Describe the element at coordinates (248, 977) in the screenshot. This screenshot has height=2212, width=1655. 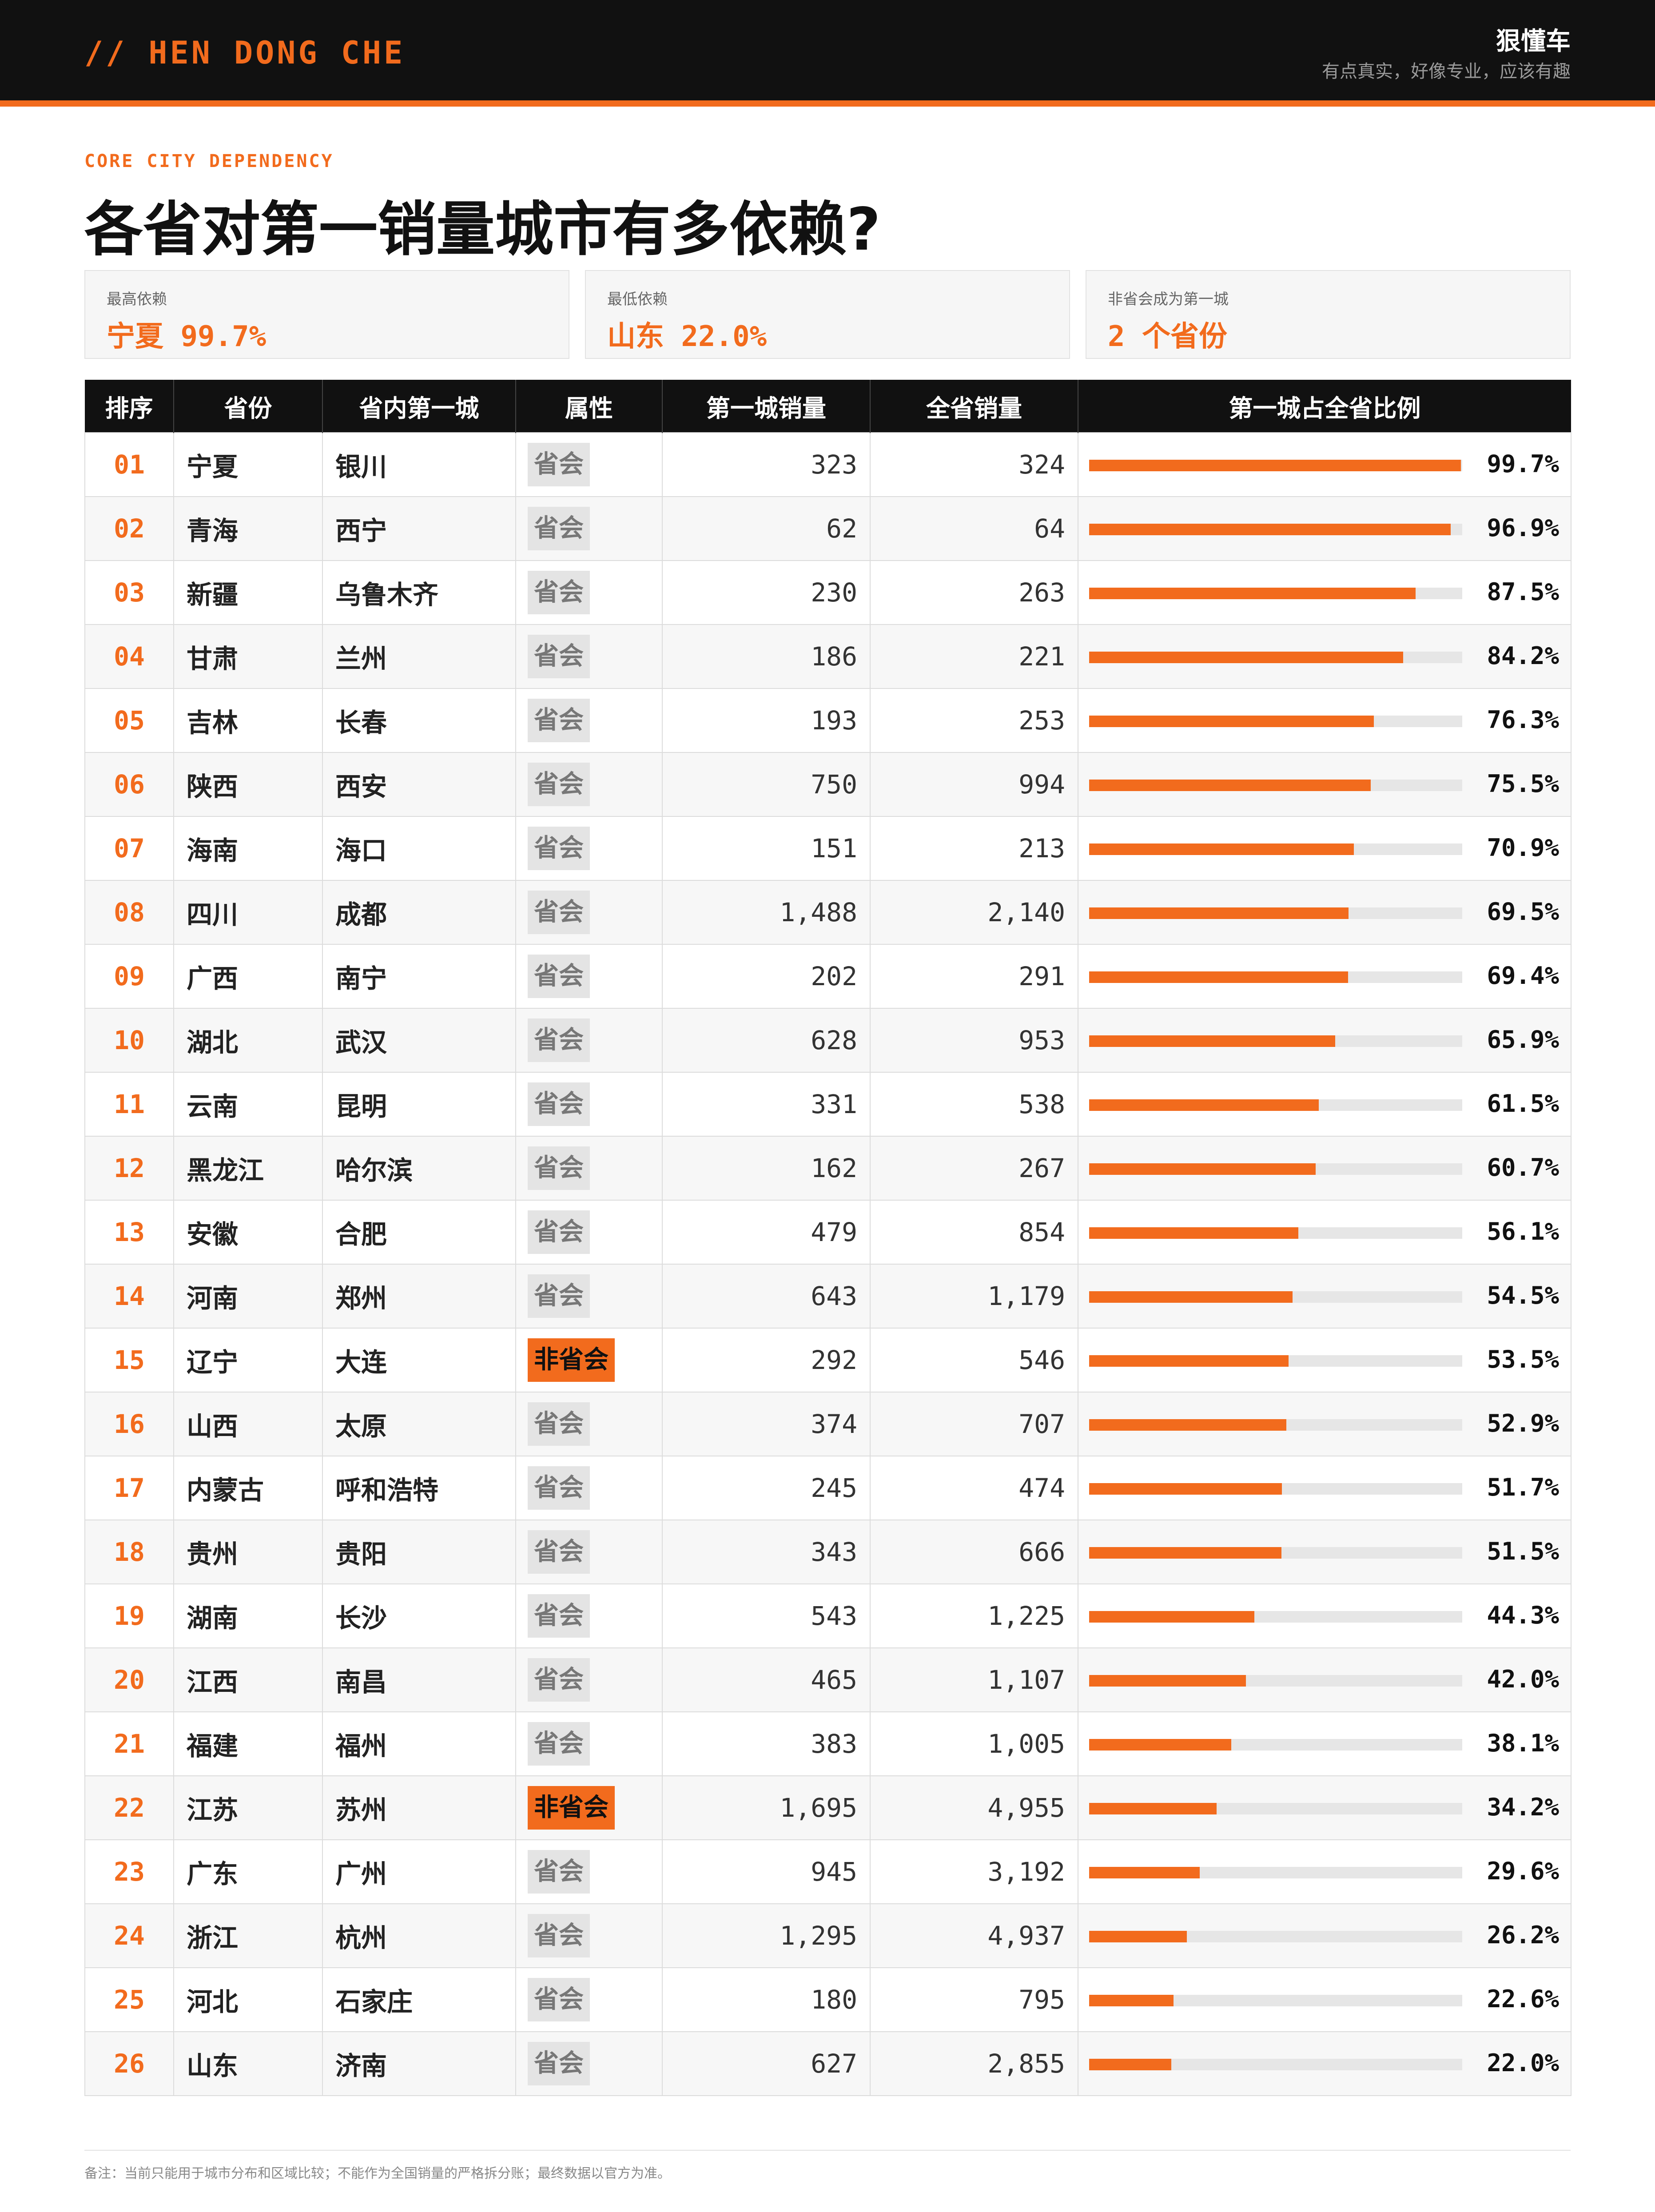
I see `province-cell: 广西` at that location.